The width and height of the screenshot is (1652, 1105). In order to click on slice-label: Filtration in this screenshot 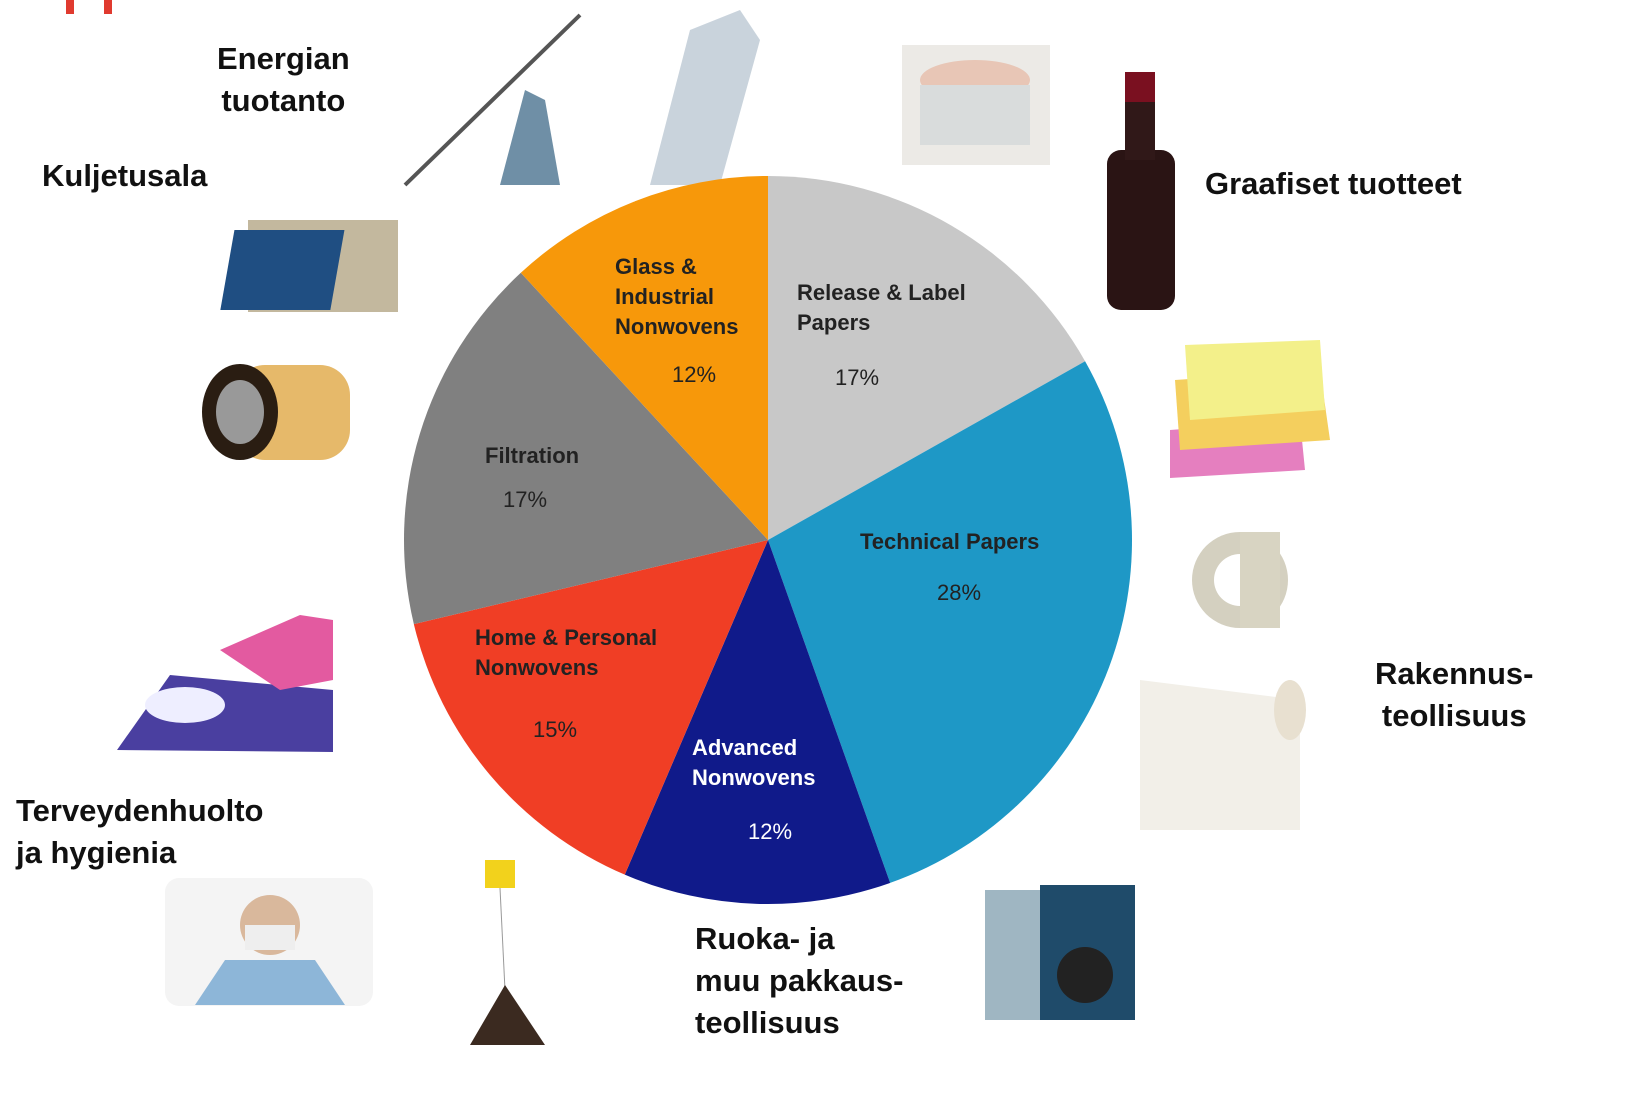, I will do `click(532, 455)`.